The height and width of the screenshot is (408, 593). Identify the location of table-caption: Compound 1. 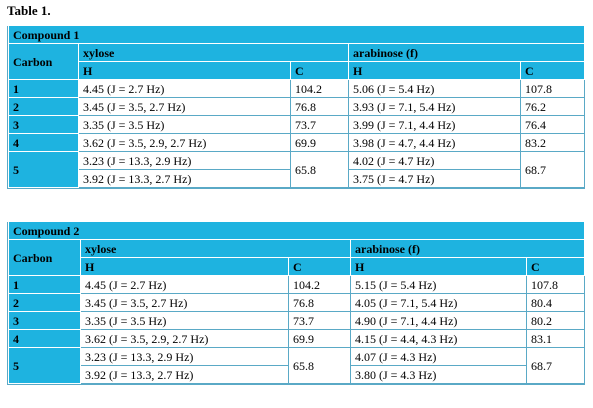
(296, 35).